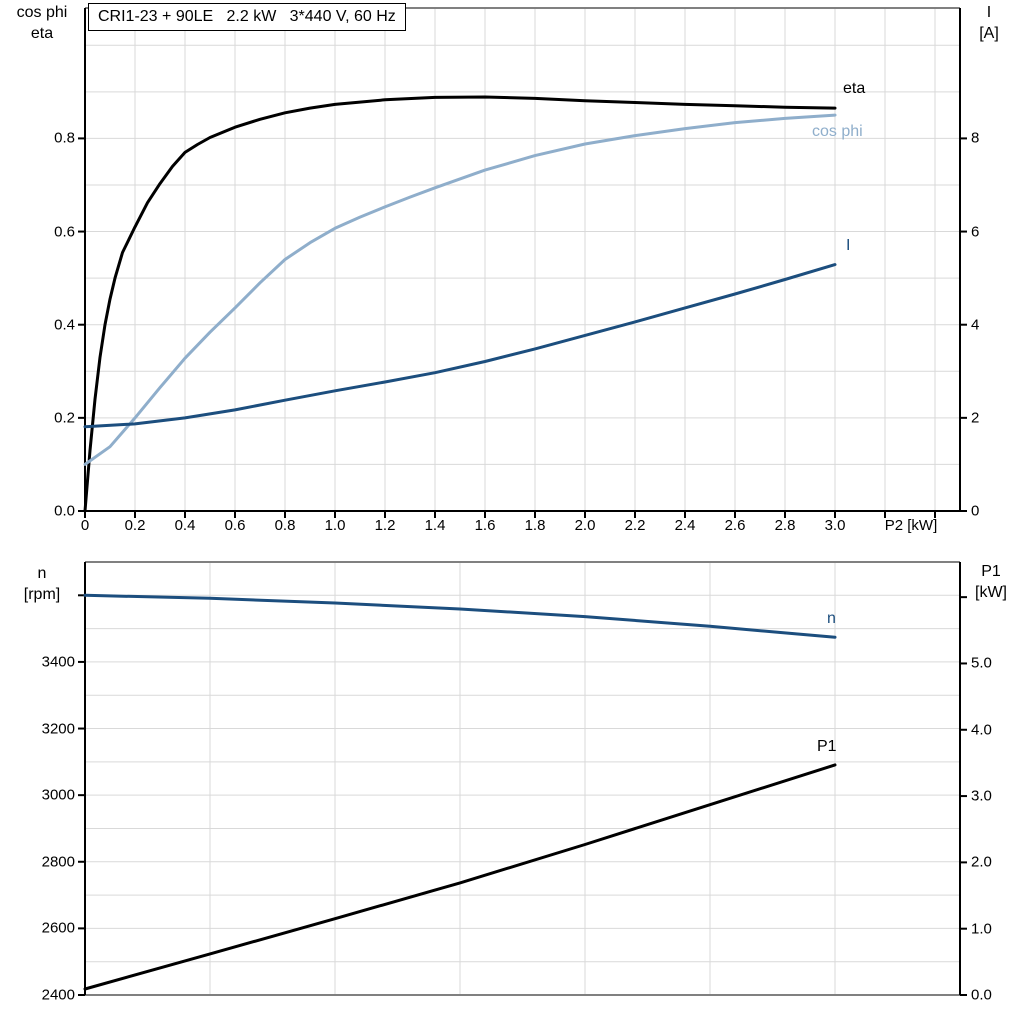 The width and height of the screenshot is (1024, 1024). What do you see at coordinates (975, 325) in the screenshot?
I see `tick-label: 4` at bounding box center [975, 325].